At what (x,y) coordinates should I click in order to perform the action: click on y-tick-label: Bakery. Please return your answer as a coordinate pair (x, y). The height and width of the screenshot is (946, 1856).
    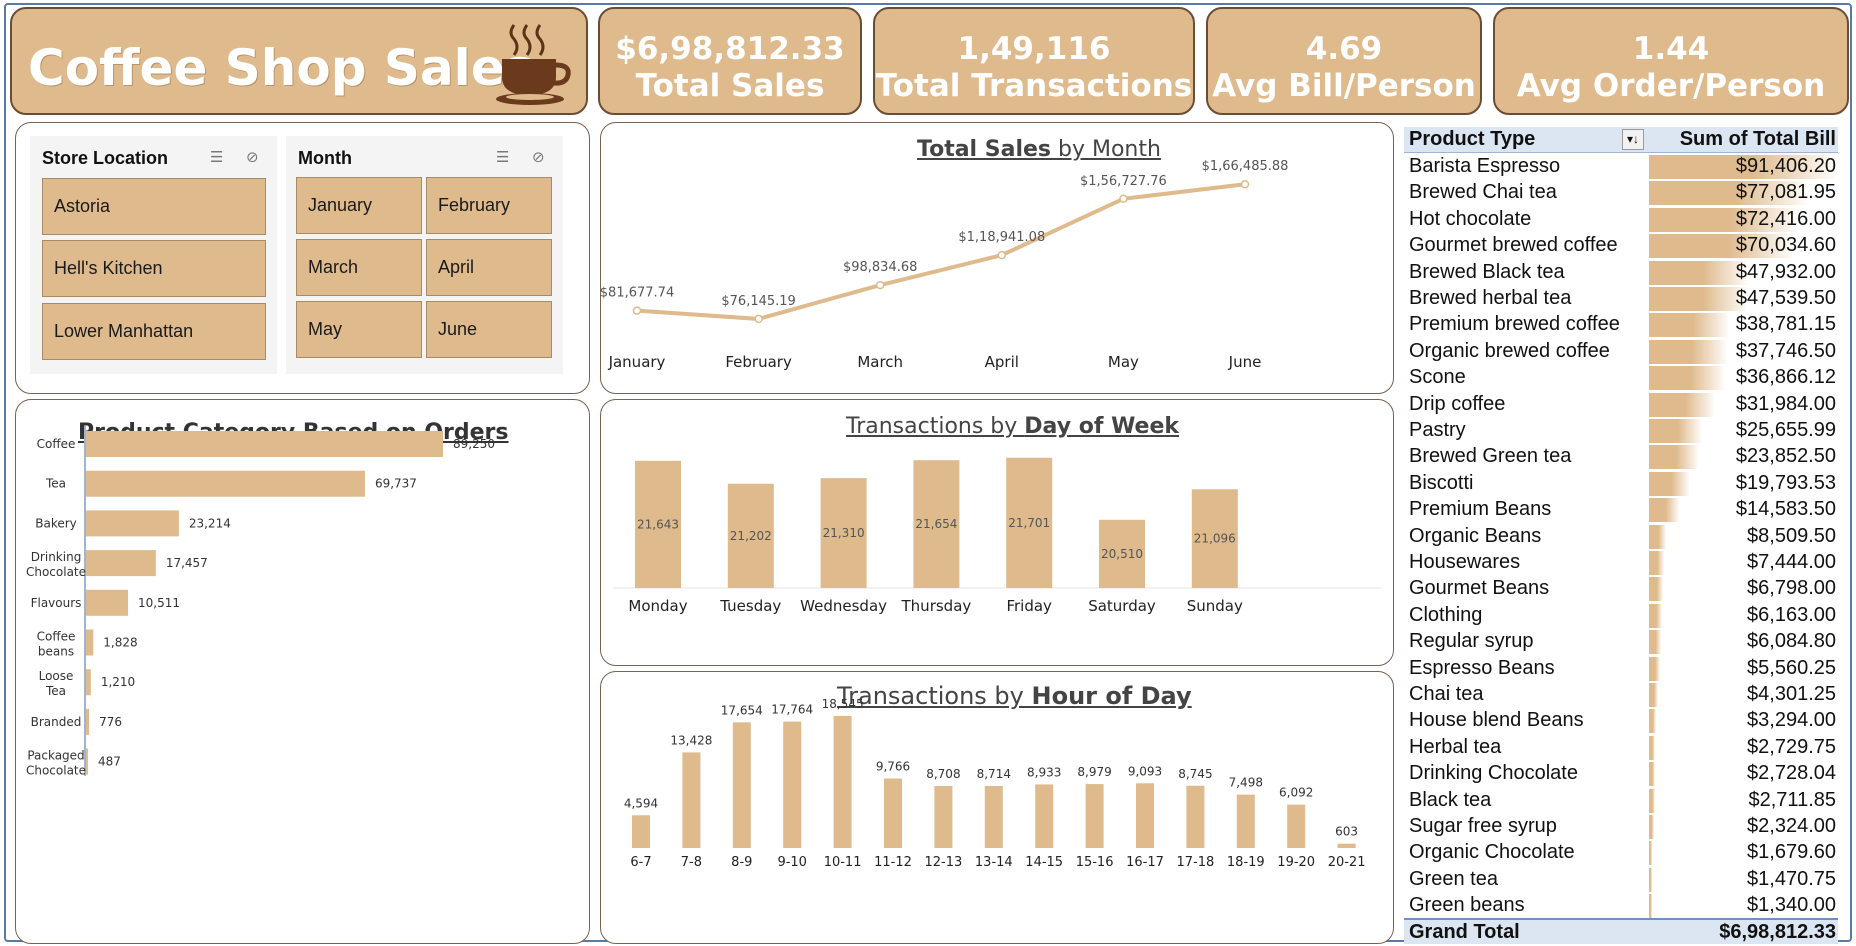
    Looking at the image, I should click on (56, 523).